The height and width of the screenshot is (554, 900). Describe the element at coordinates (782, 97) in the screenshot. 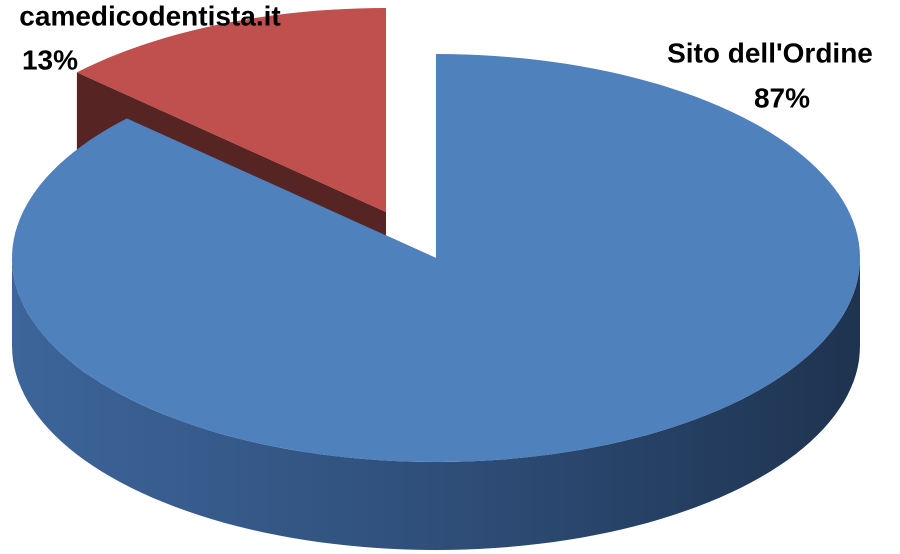

I see `slice-value-label: 87%` at that location.